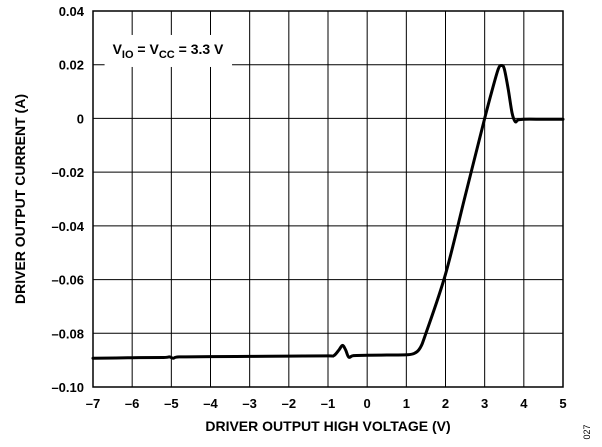  Describe the element at coordinates (71, 65) in the screenshot. I see `y-tick-label: 0.02` at that location.